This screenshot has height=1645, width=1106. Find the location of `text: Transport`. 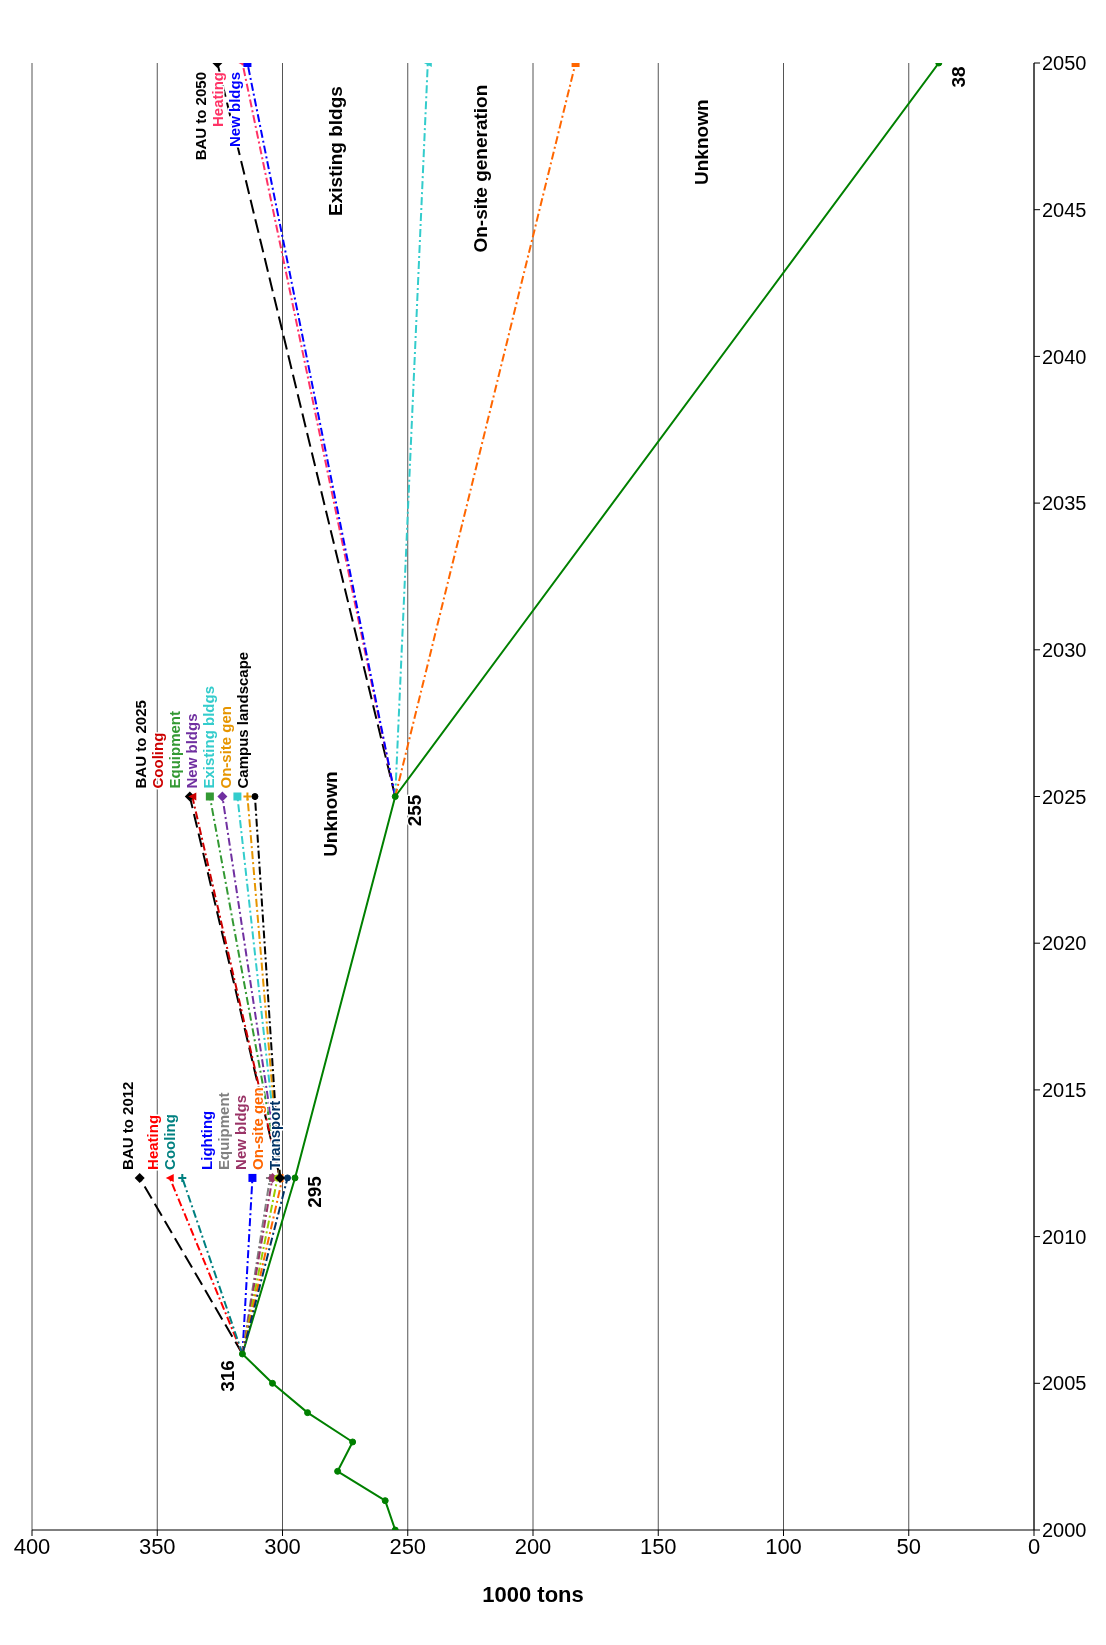

text: Transport is located at coordinates (275, 1135).